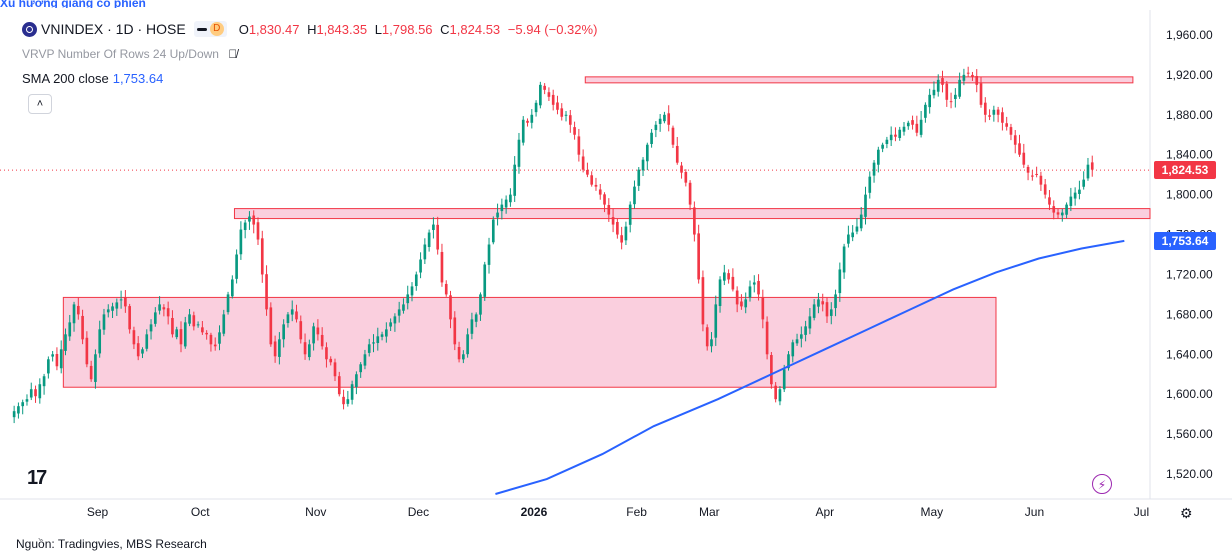 The height and width of the screenshot is (559, 1232). What do you see at coordinates (129, 54) in the screenshot?
I see `vrvp-indicator-label: VRVP Number Of Rows 24 Up/Down 👁̸` at bounding box center [129, 54].